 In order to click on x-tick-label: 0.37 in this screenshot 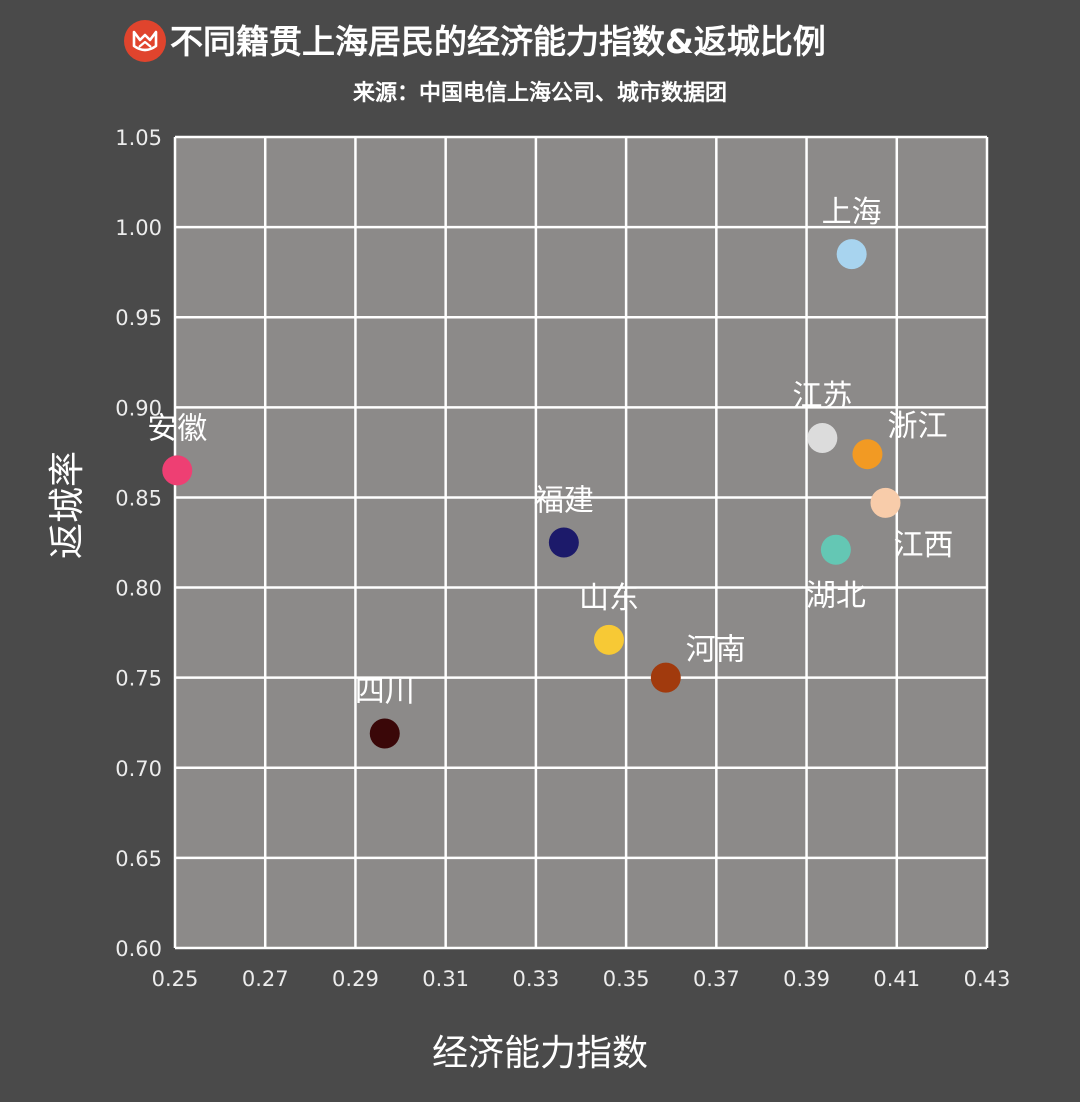, I will do `click(716, 979)`.